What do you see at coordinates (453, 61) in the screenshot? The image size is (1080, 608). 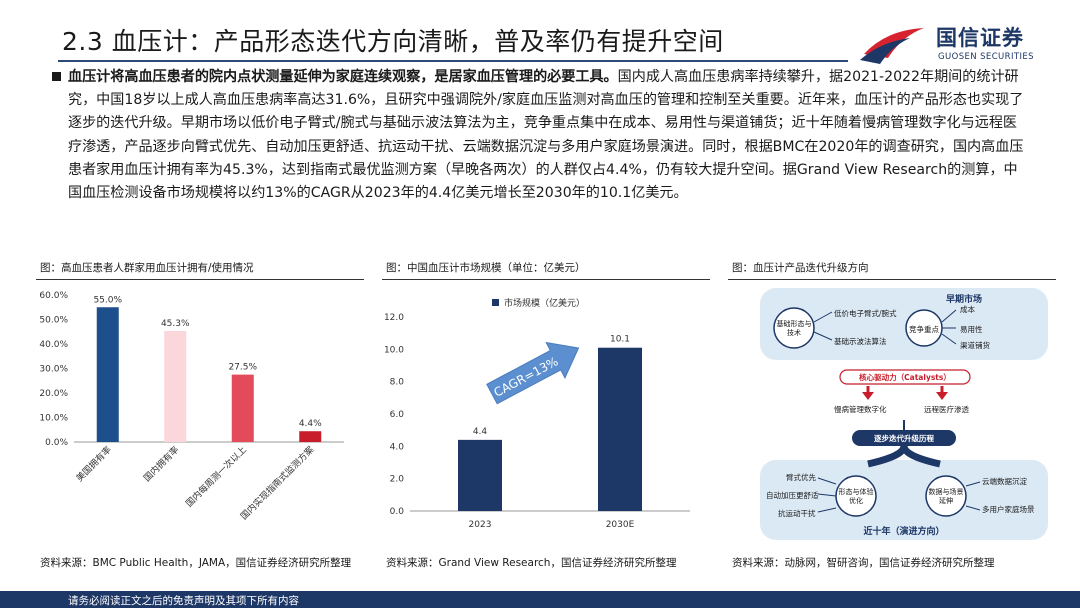 I see `title-divider` at bounding box center [453, 61].